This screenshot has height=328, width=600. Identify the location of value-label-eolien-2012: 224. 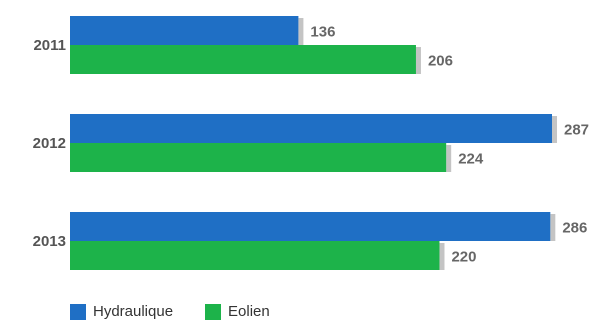
(471, 159).